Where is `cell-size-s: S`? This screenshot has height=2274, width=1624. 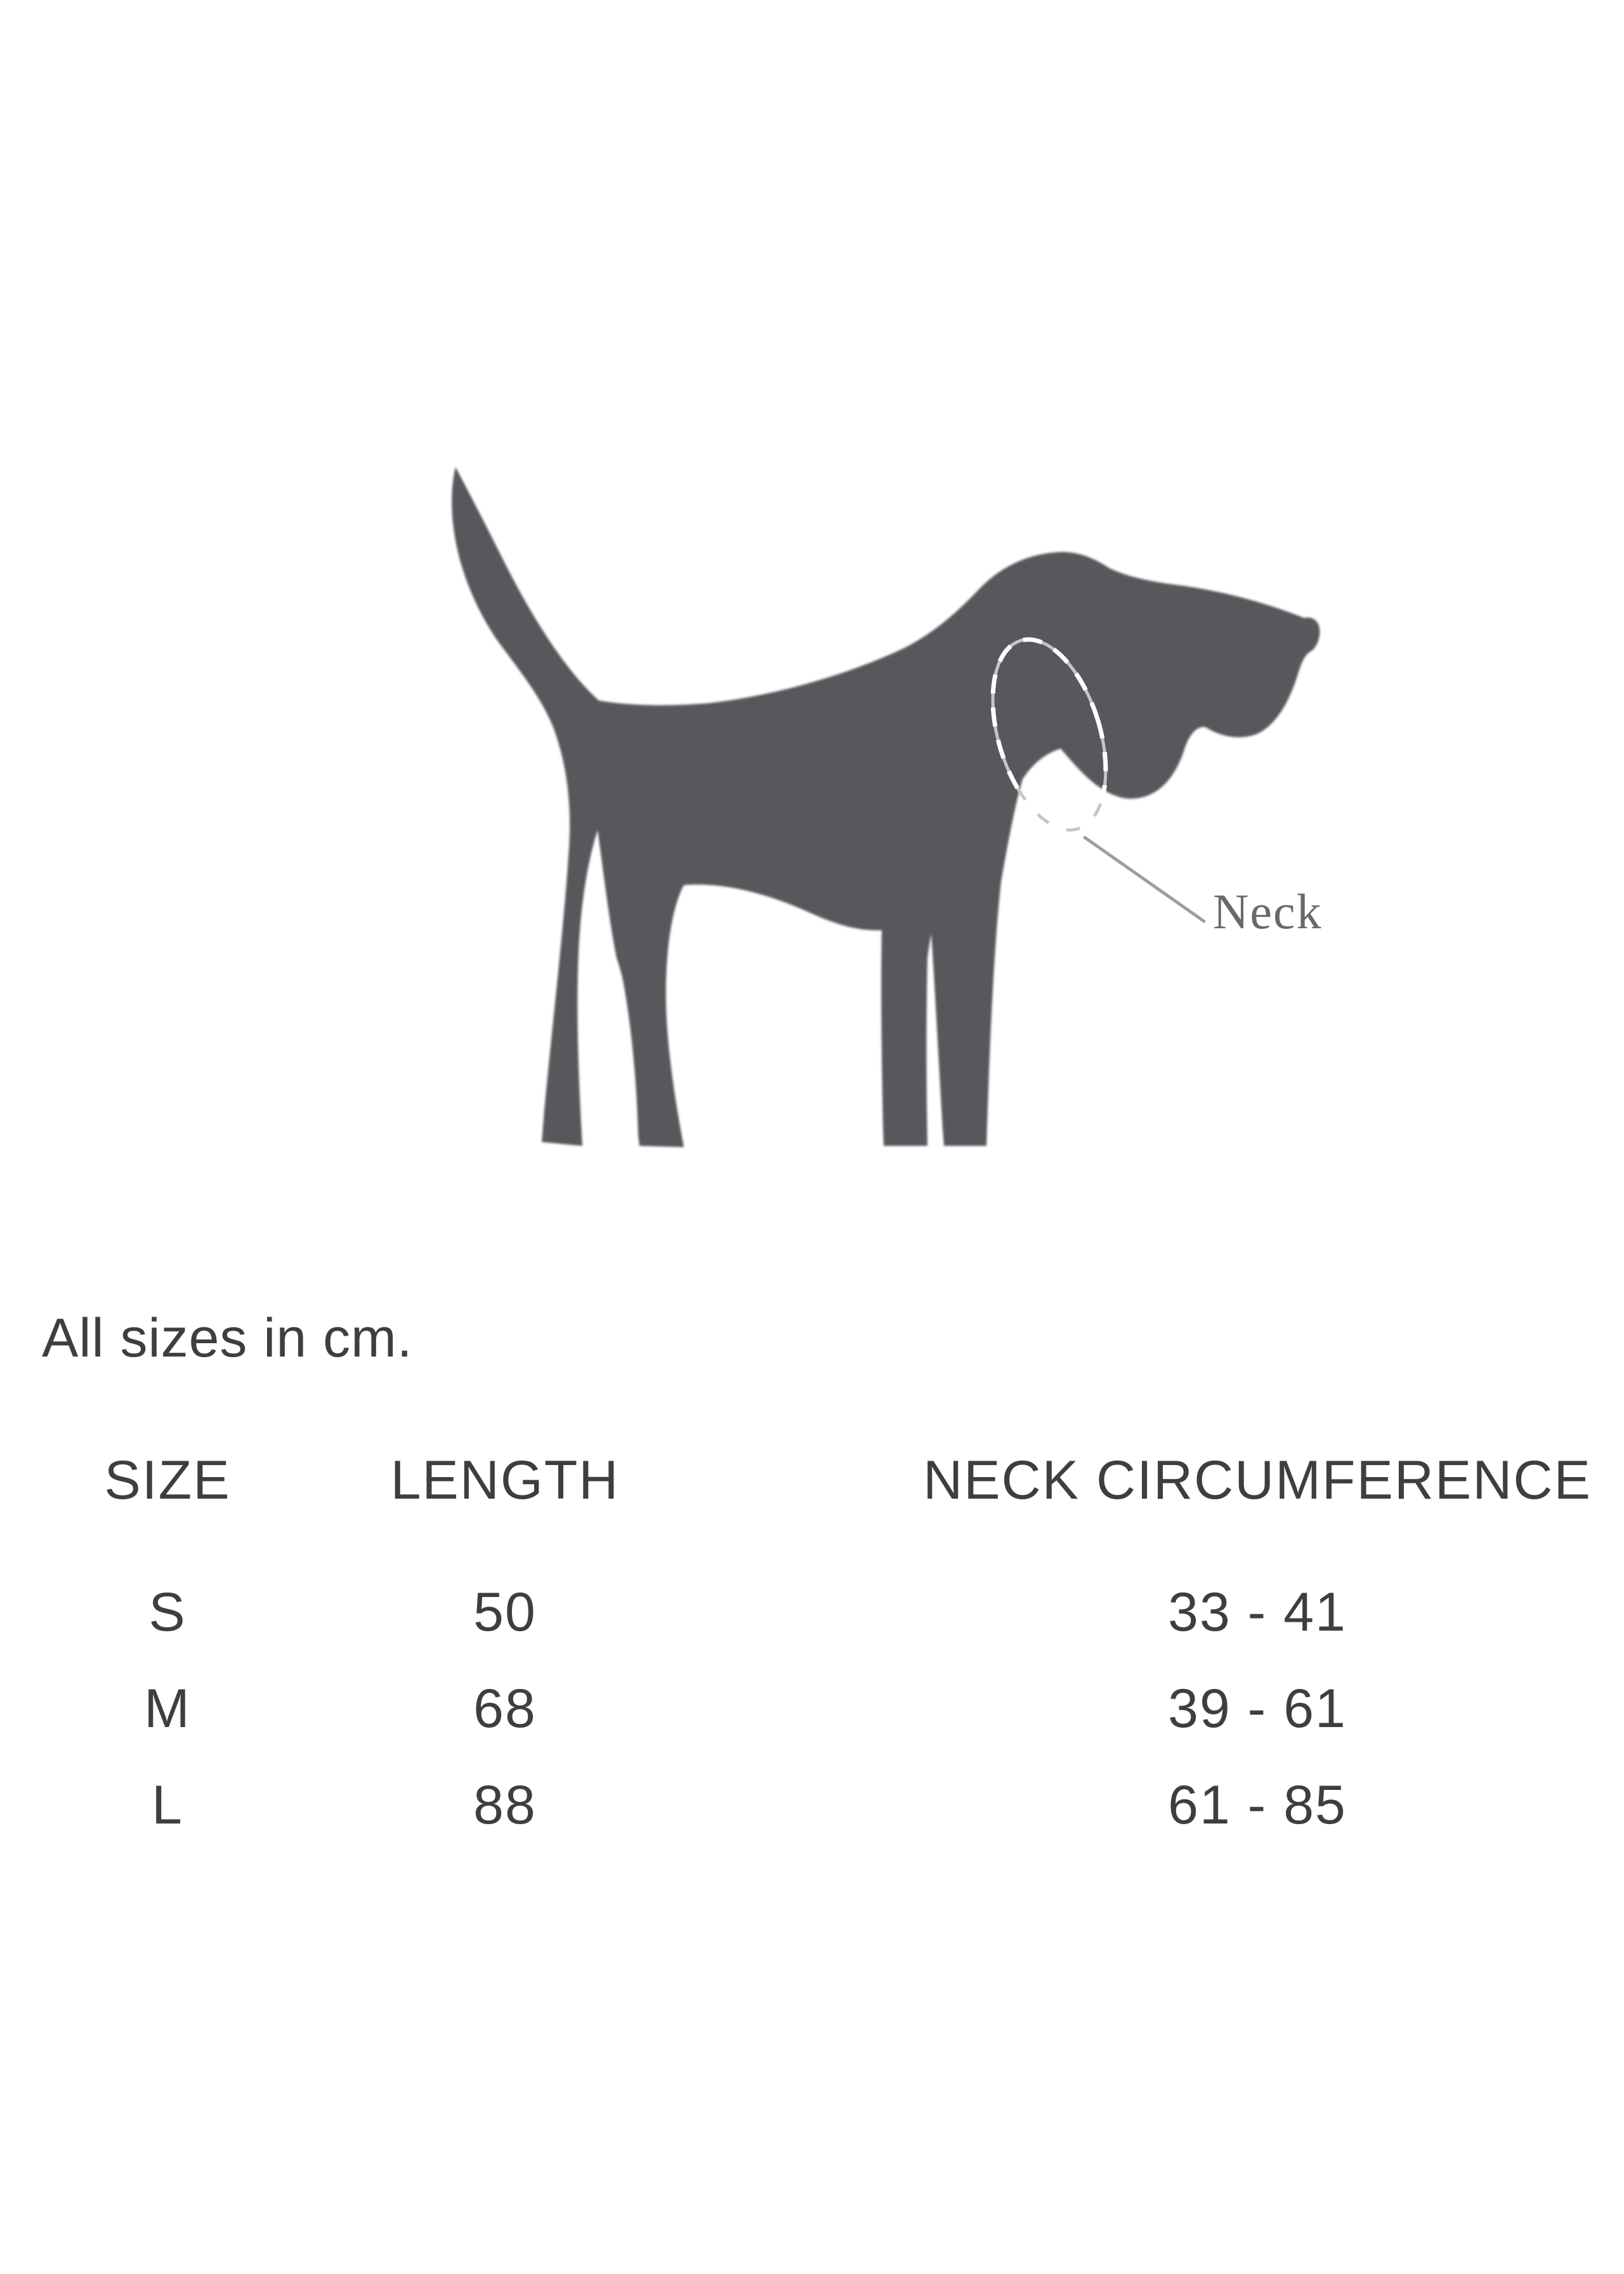
cell-size-s: S is located at coordinates (167, 1612).